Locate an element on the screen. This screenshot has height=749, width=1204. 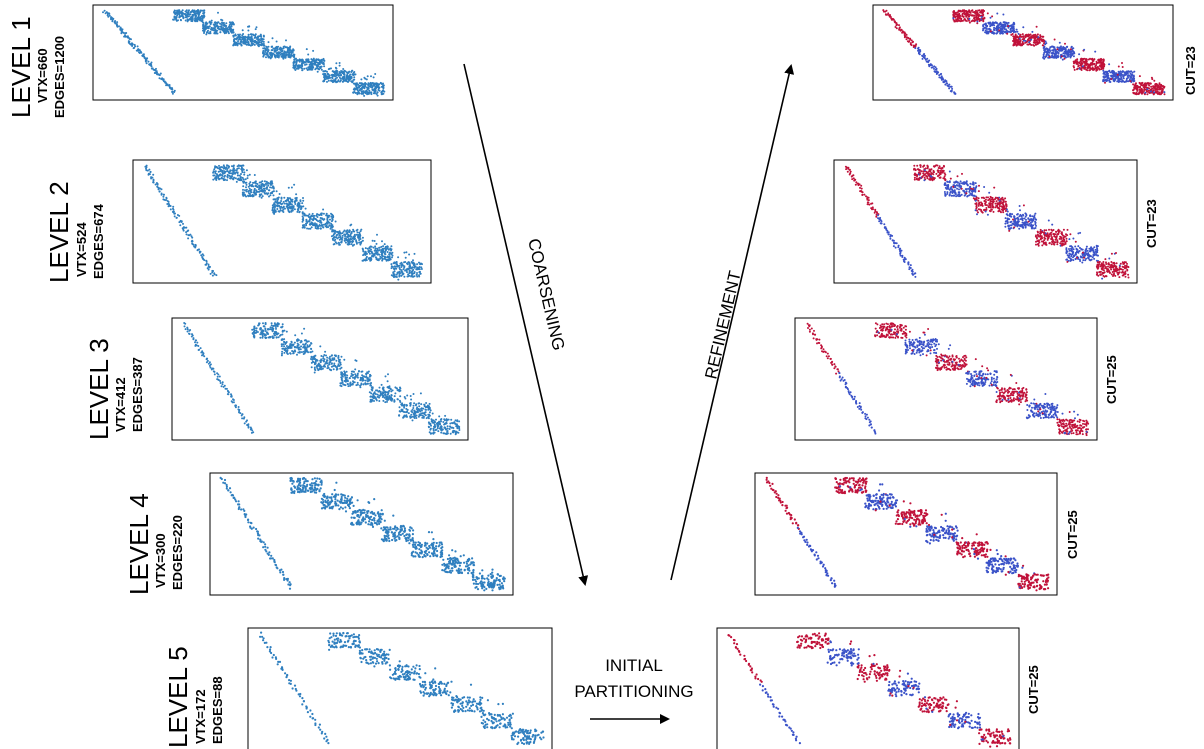
level-3-partition-plot is located at coordinates (948, 379).